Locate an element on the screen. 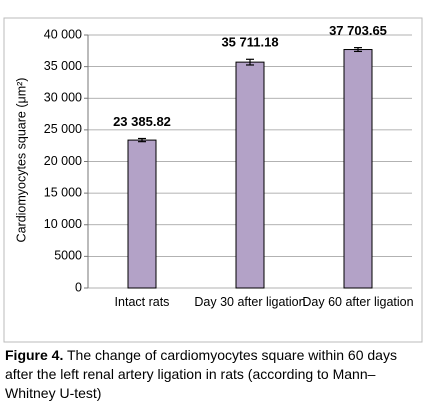  y-tick-label: 20 000 is located at coordinates (63, 161).